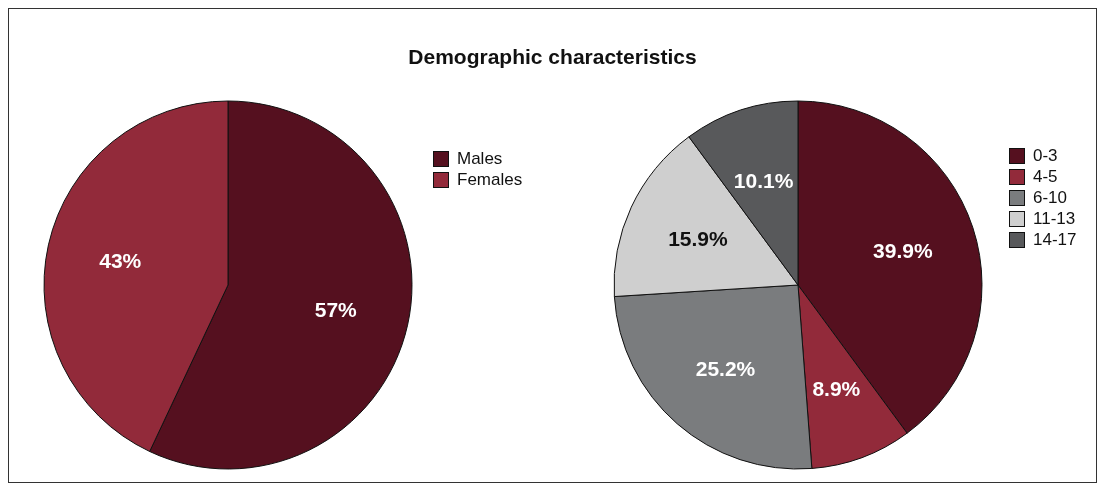 The height and width of the screenshot is (491, 1105). I want to click on legend-label: Females, so click(490, 179).